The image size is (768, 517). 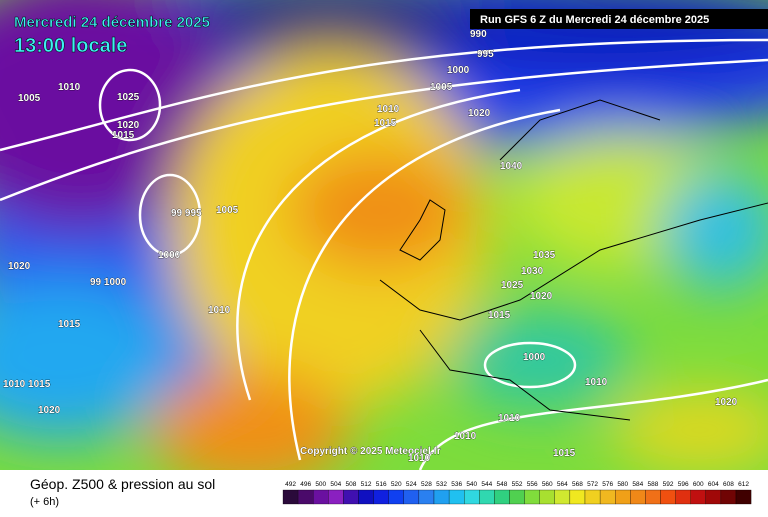 I want to click on scale-label: 552, so click(x=517, y=484).